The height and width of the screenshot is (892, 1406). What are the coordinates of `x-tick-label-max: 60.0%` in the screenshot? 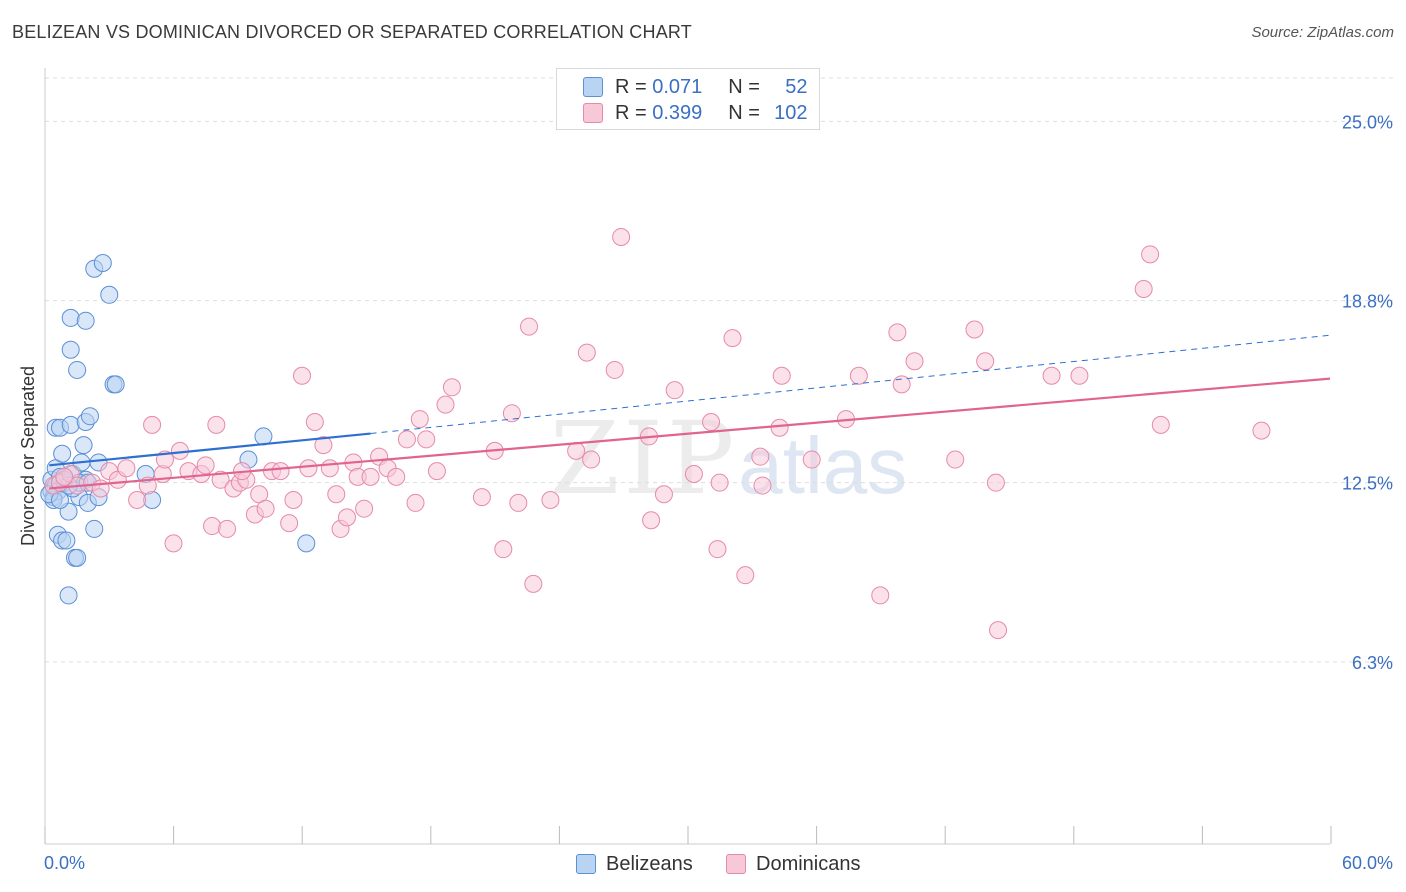 It's located at (1367, 863).